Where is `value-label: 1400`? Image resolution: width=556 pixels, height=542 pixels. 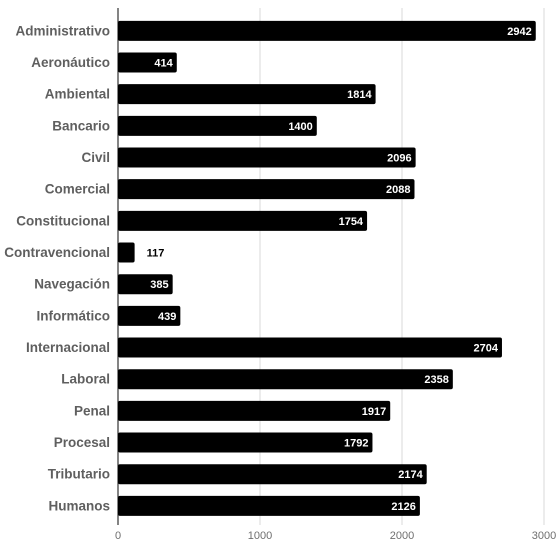 value-label: 1400 is located at coordinates (300, 127).